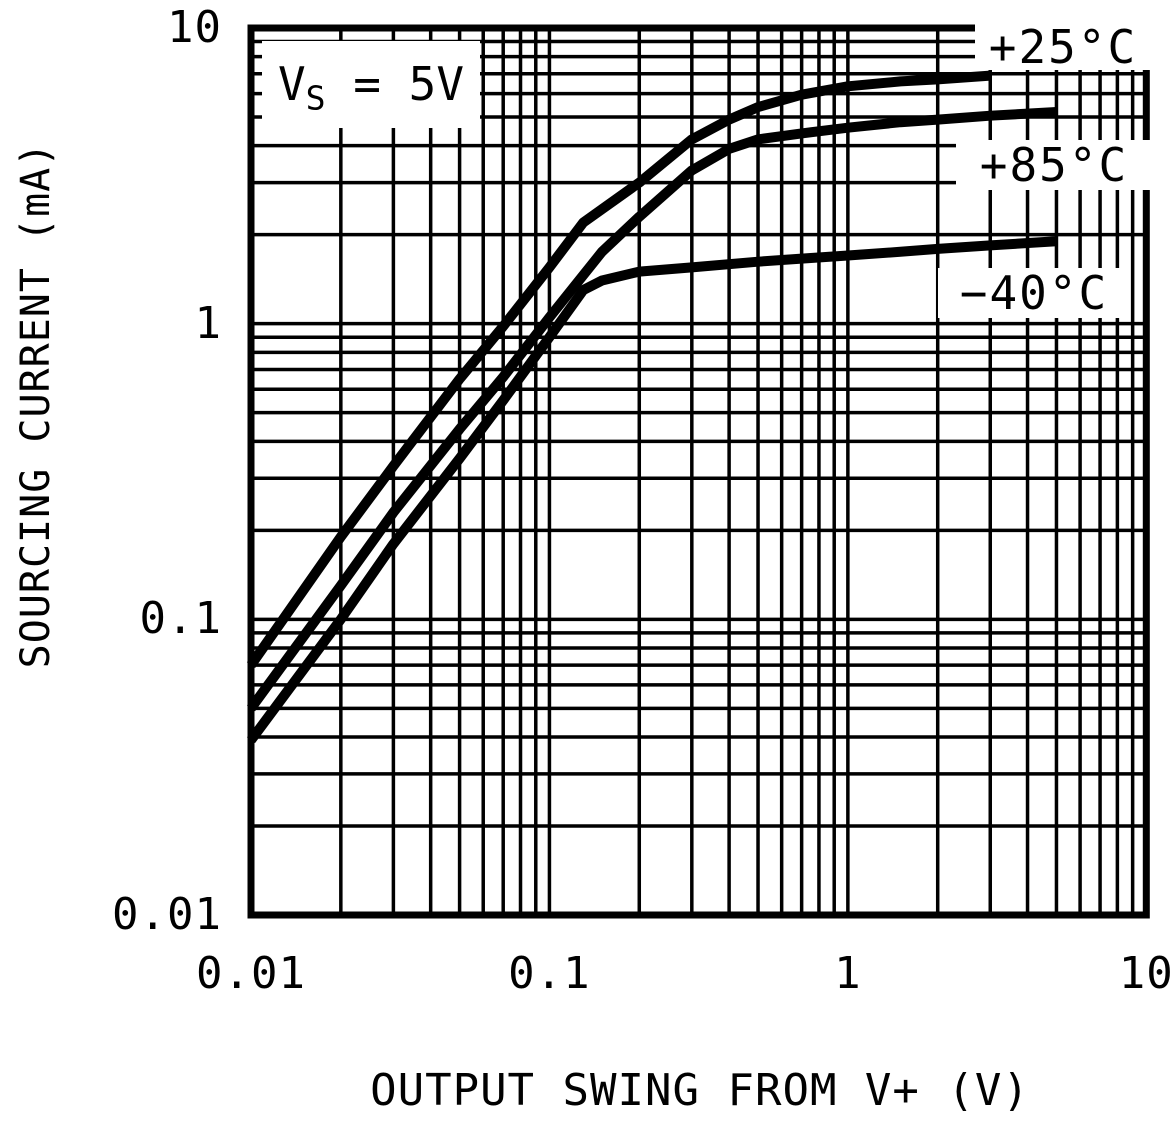 The width and height of the screenshot is (1170, 1121). What do you see at coordinates (315, 98) in the screenshot?
I see `annotation-subscript: S` at bounding box center [315, 98].